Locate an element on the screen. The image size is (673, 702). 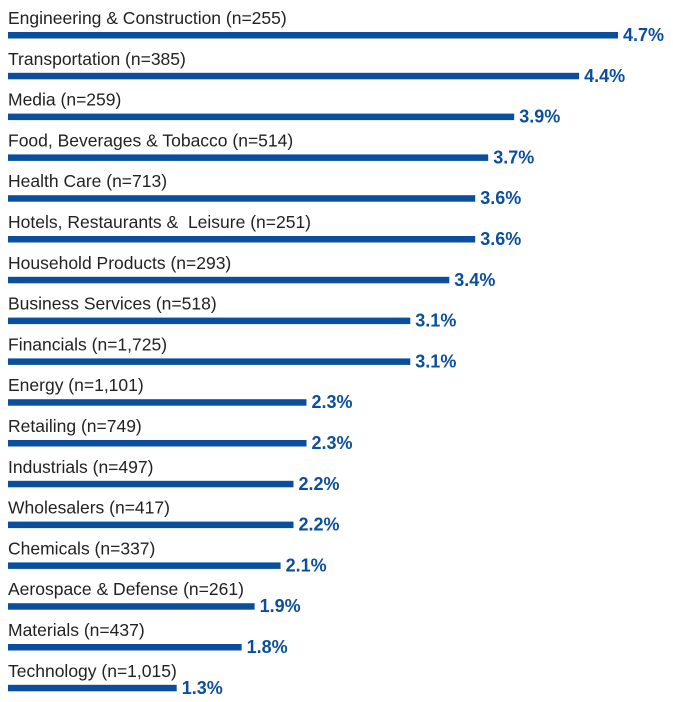
bar-row: Transportation (n=385) 4.4% is located at coordinates (316, 67).